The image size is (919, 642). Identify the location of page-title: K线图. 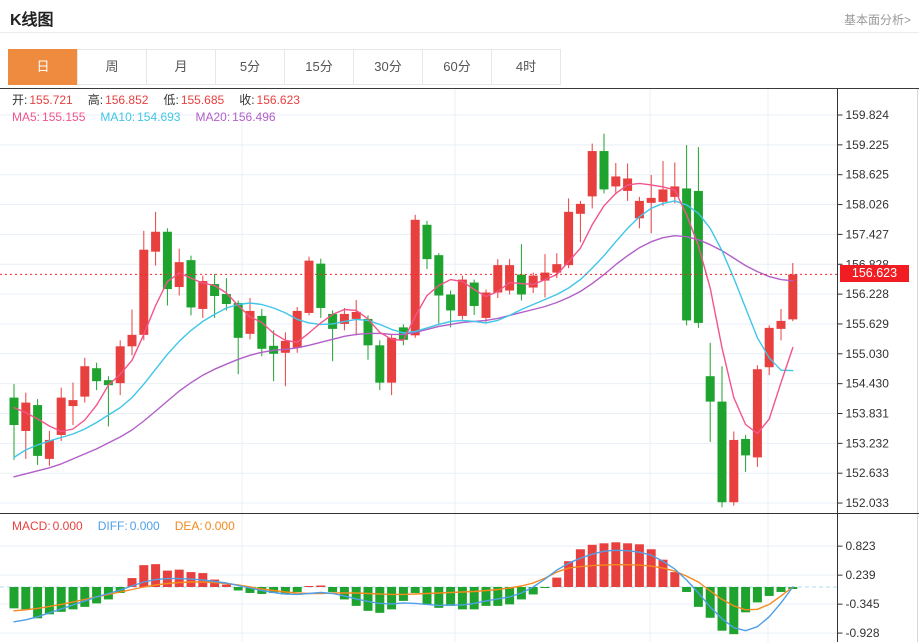
(32, 20).